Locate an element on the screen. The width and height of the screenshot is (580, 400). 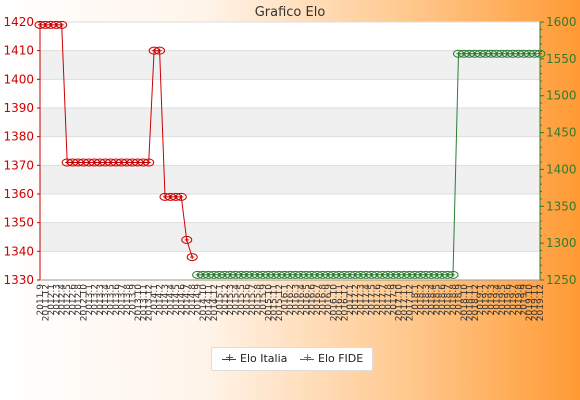
x-tick-label: 2017.10 is located at coordinates (400, 302).